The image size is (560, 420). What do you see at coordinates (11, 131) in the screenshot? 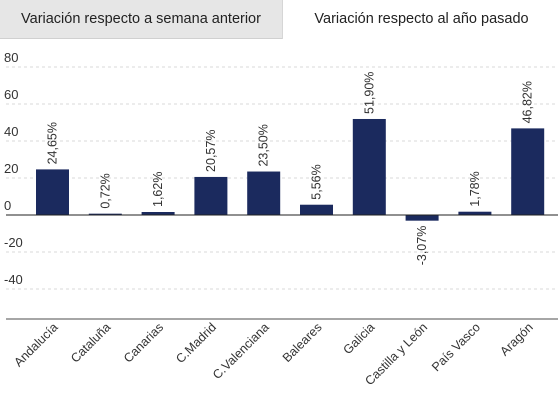
I see `y-tick-label: 40` at bounding box center [11, 131].